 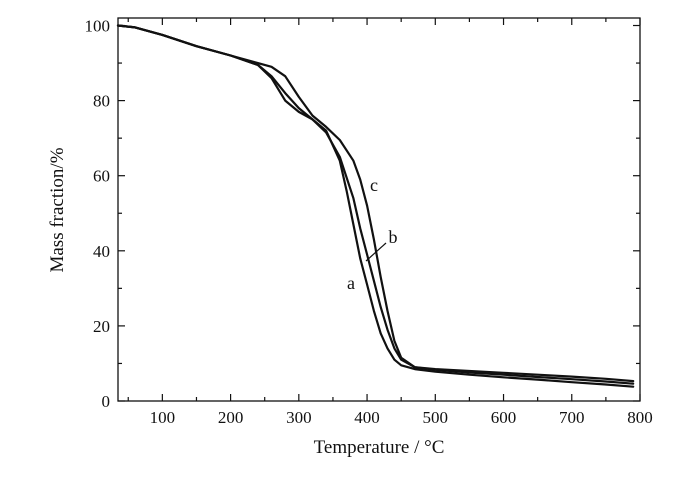 What do you see at coordinates (504, 417) in the screenshot?
I see `x-tick-label-600: 600` at bounding box center [504, 417].